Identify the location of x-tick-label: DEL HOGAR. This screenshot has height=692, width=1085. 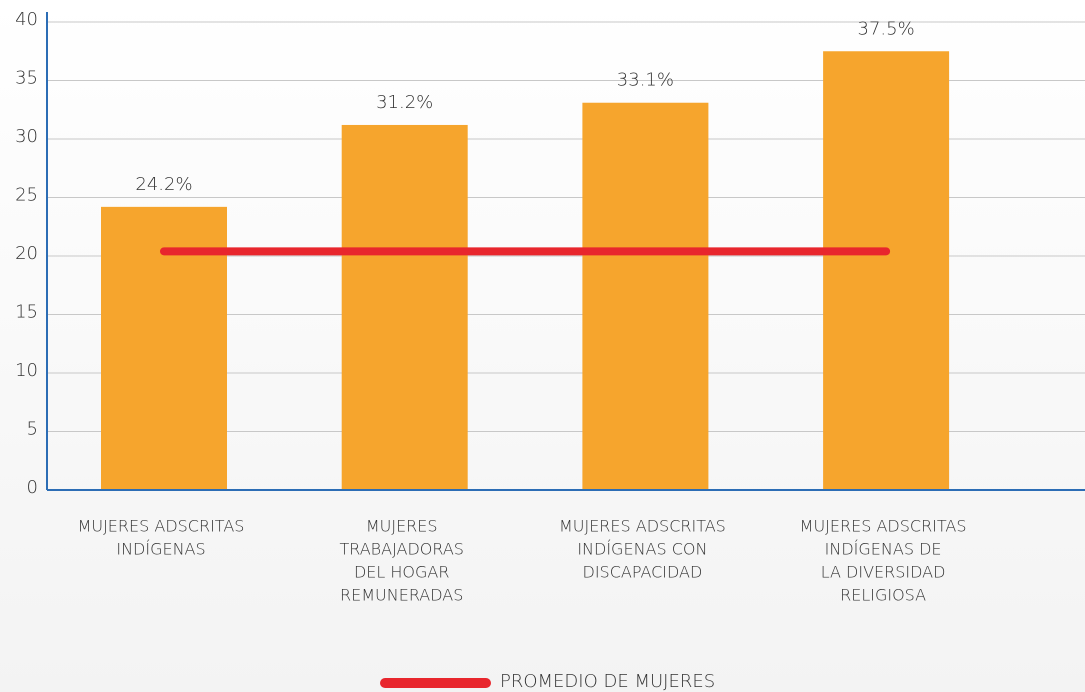
(402, 572).